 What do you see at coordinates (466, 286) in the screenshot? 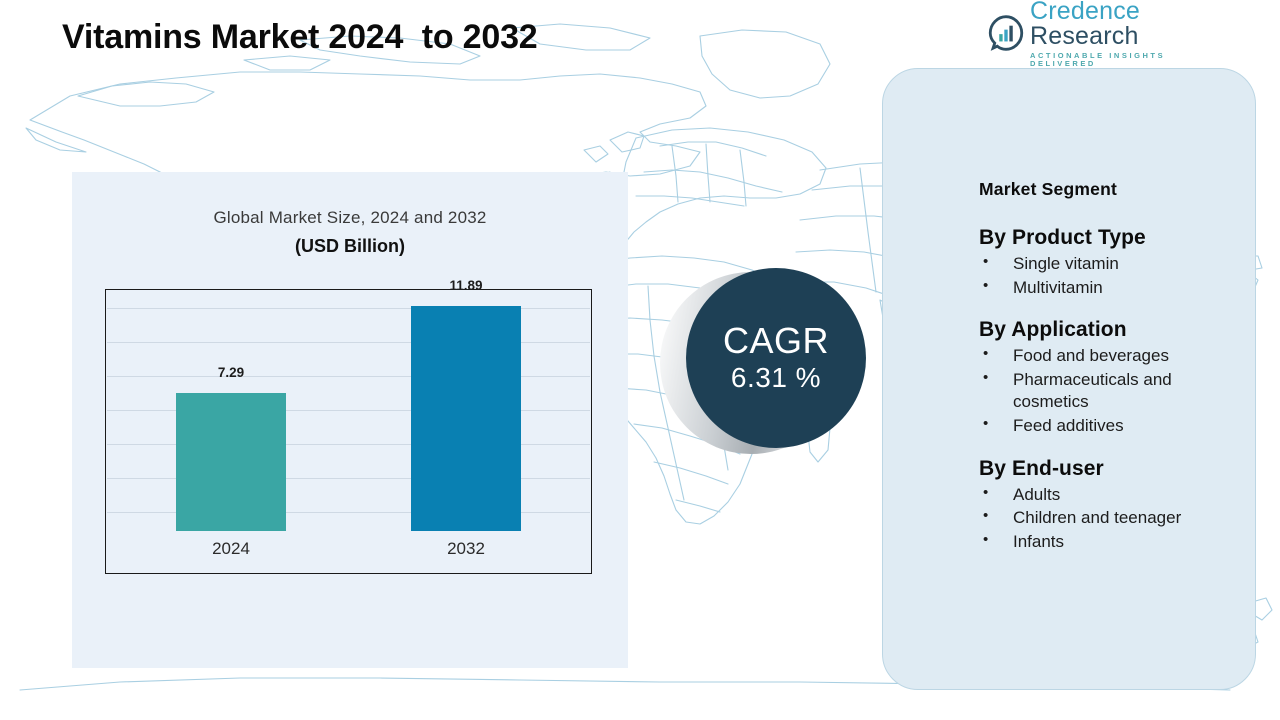
I see `bar-value-2032: 11.89` at bounding box center [466, 286].